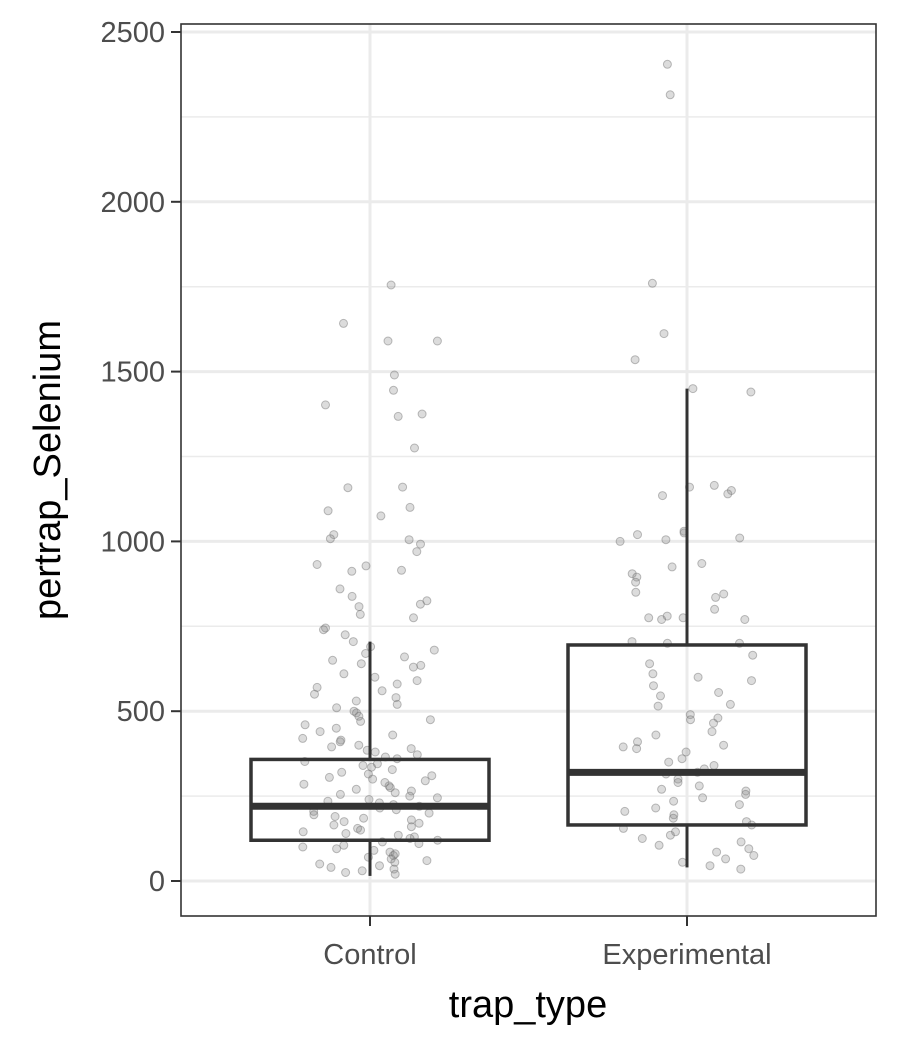 The image size is (900, 1050). I want to click on x-axis-ticks: Control Experimental, so click(547, 943).